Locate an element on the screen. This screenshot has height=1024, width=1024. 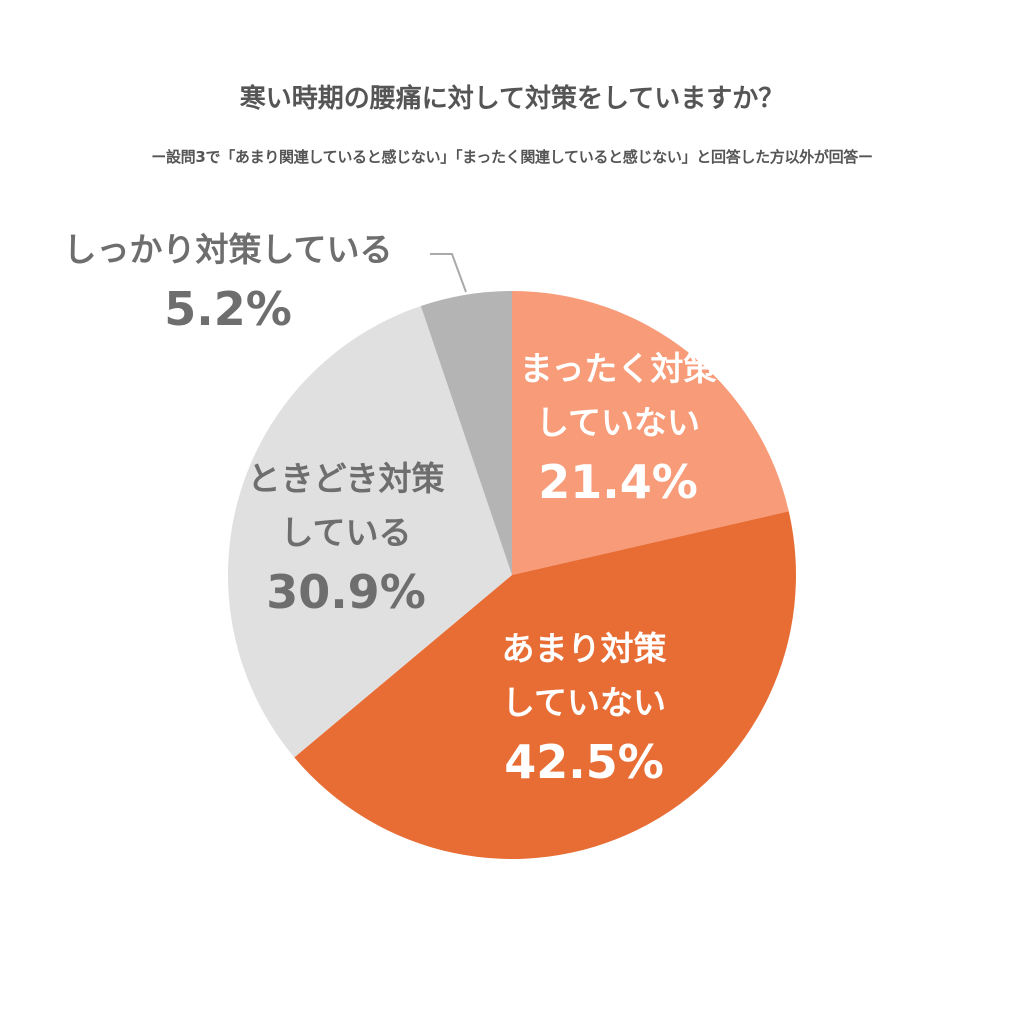
slice-label: ときどき対策 している 30.9% is located at coordinates (345, 538).